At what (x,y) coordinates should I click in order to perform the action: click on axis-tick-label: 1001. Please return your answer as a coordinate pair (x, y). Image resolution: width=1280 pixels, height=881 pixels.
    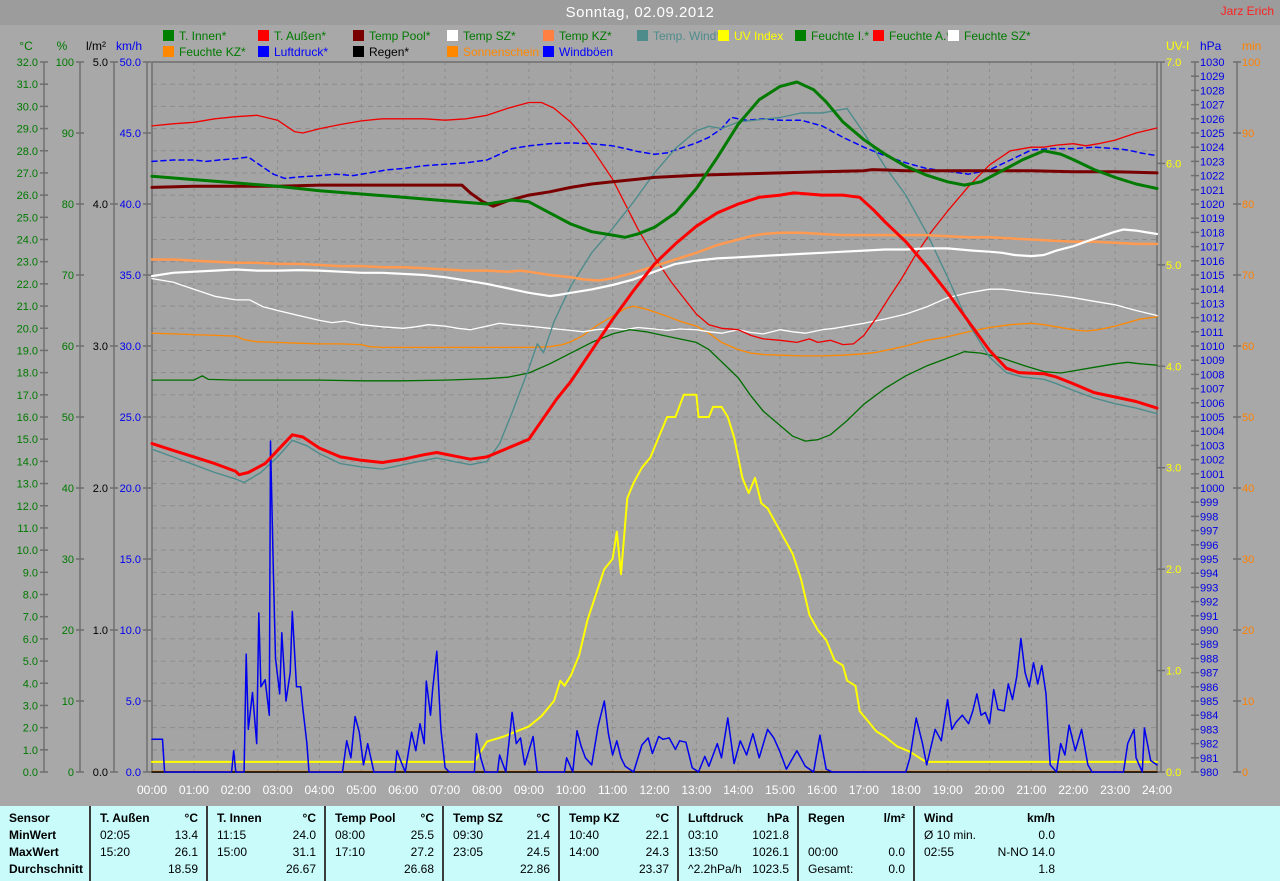
    Looking at the image, I should click on (1212, 475).